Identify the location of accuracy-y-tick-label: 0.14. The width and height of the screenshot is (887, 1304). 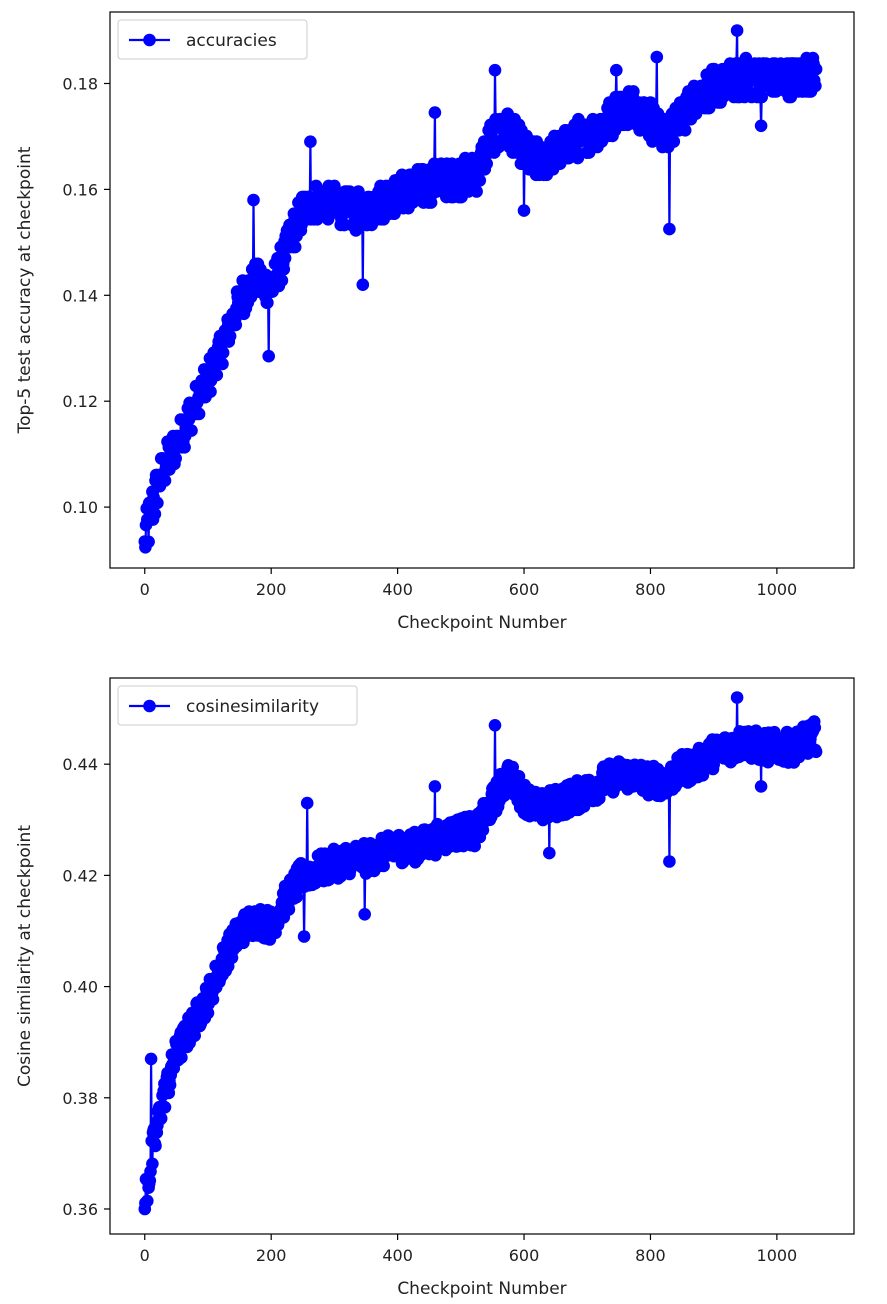
(80, 295).